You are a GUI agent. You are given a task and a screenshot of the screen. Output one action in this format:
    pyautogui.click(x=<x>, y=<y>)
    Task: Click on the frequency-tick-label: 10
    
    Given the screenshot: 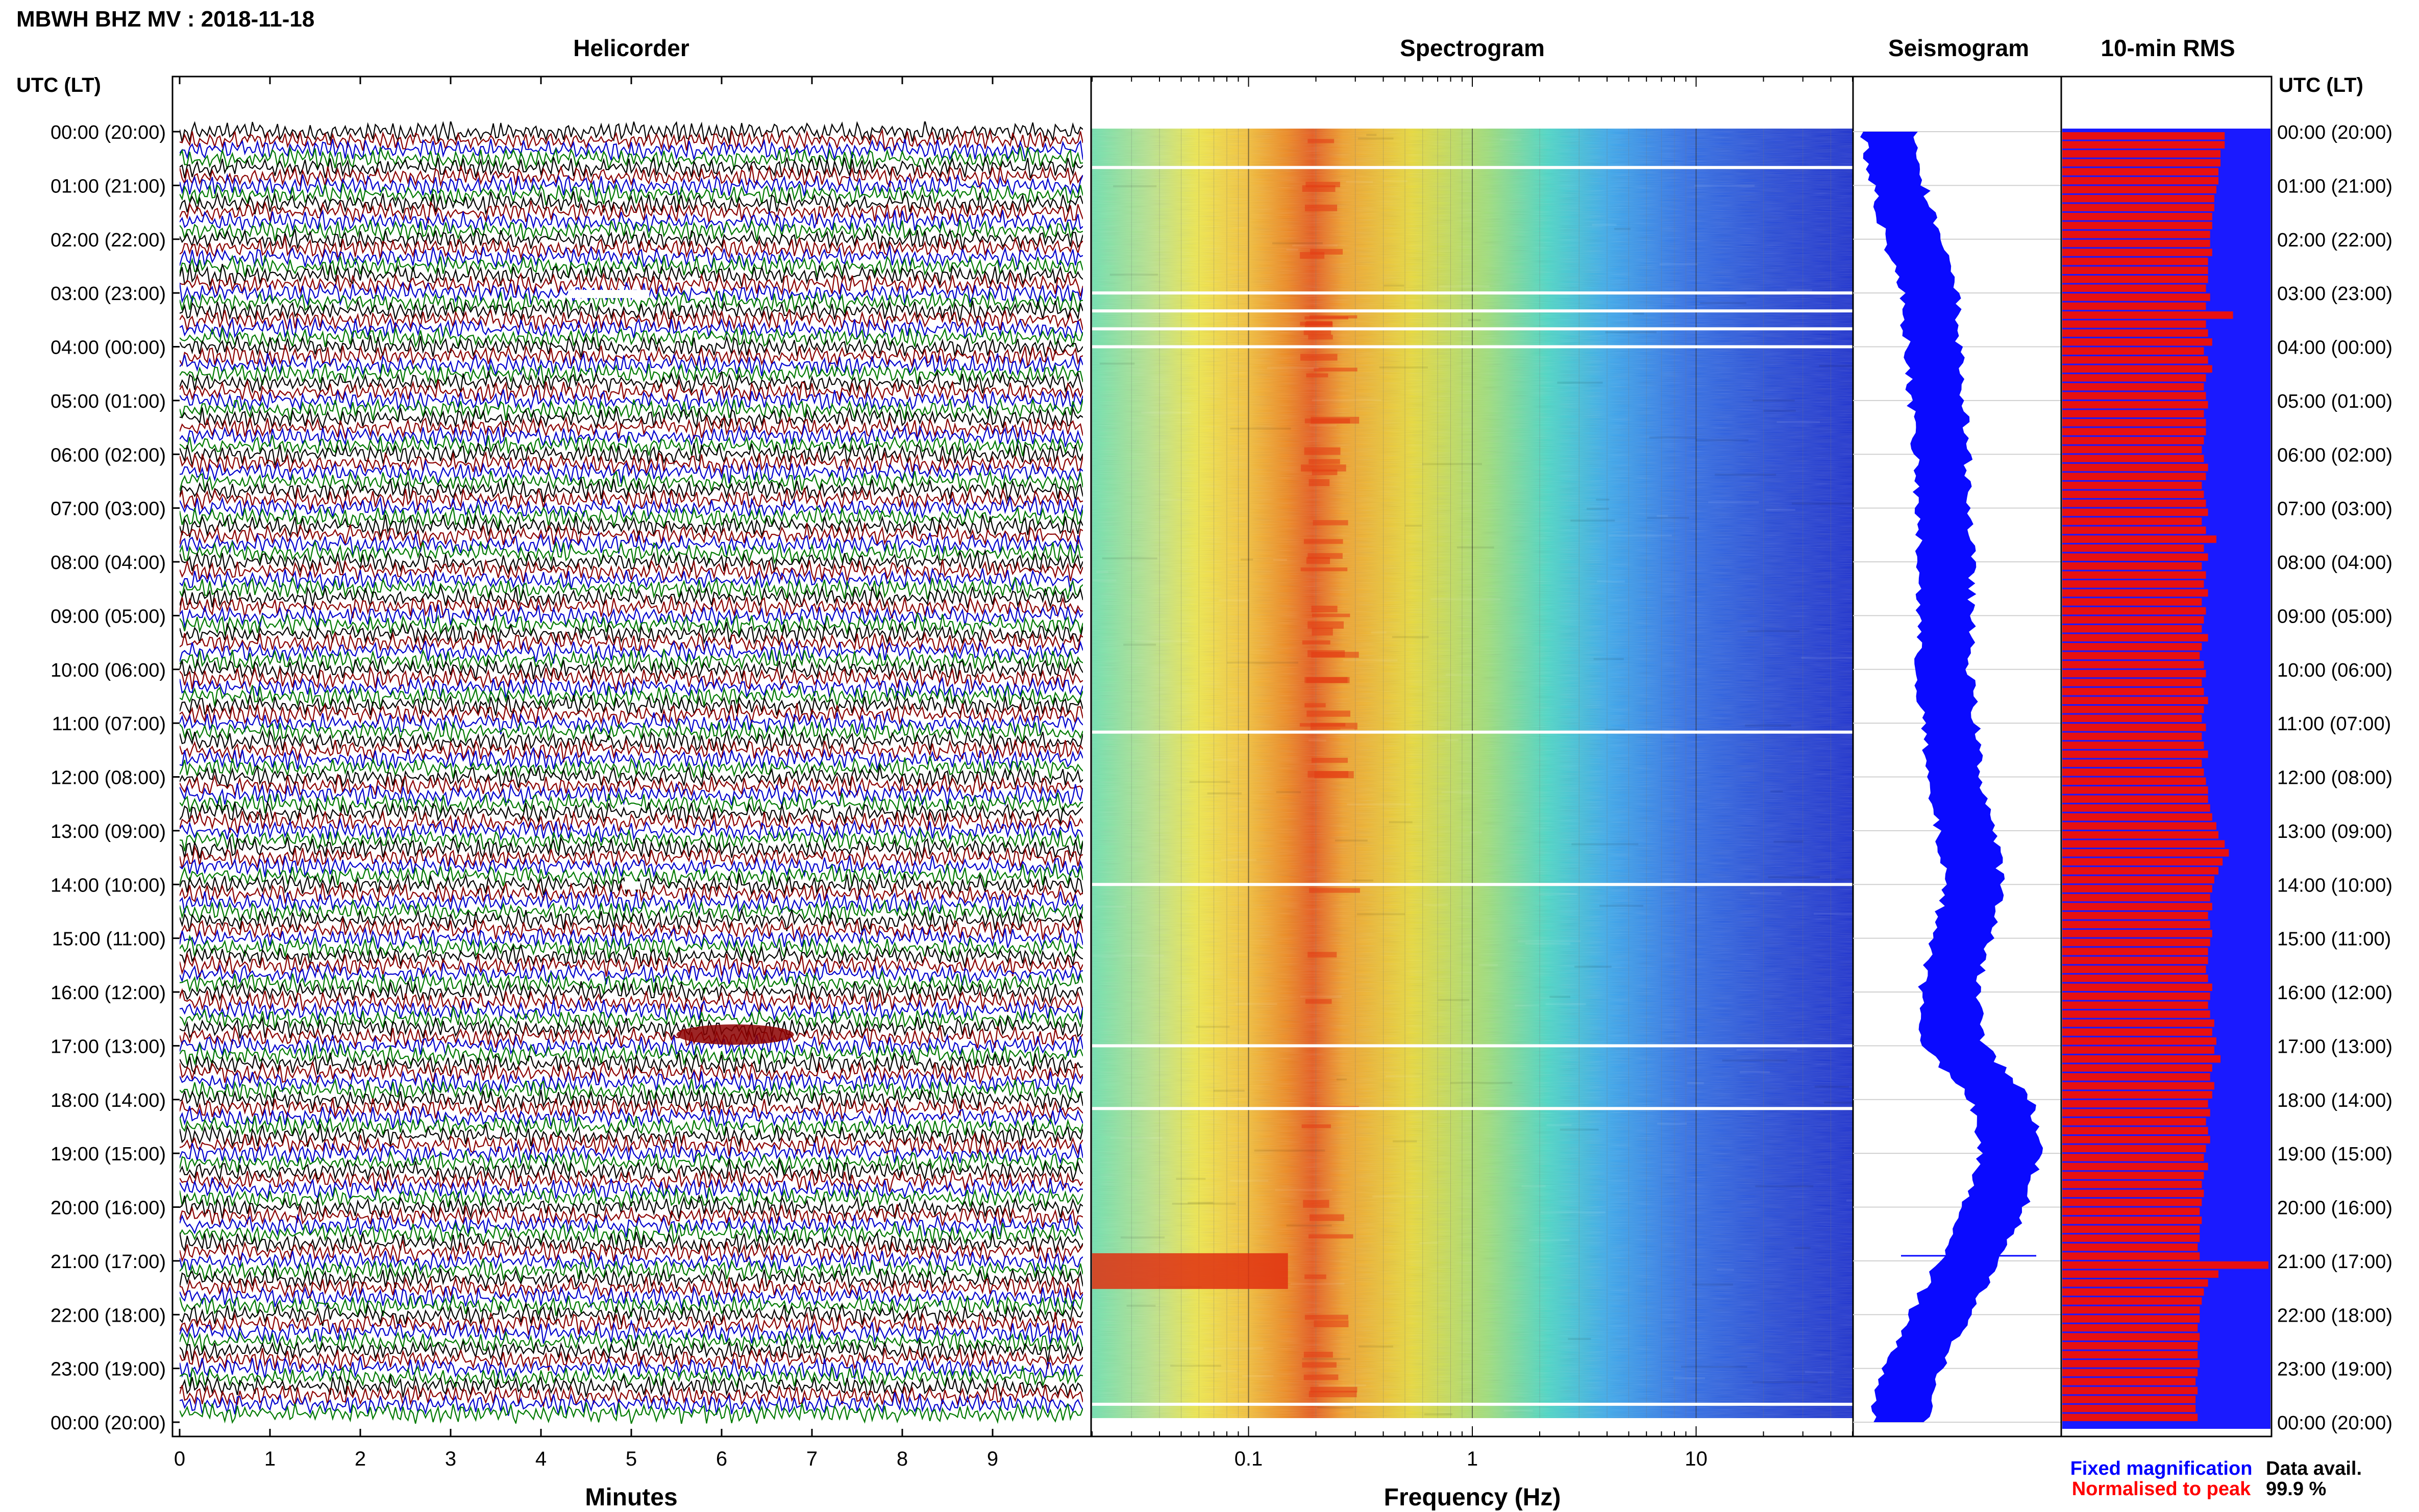 What is the action you would take?
    pyautogui.click(x=1696, y=1459)
    